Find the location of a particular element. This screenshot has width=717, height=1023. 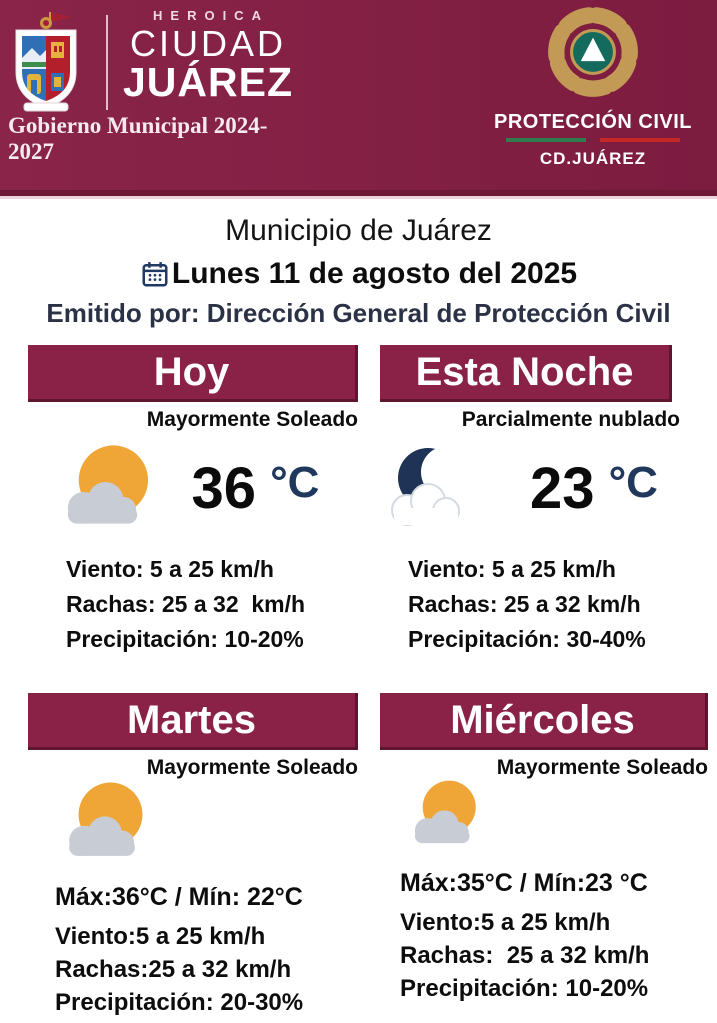

card-esta-noche-condition: Parcialmente nublado is located at coordinates (570, 419).